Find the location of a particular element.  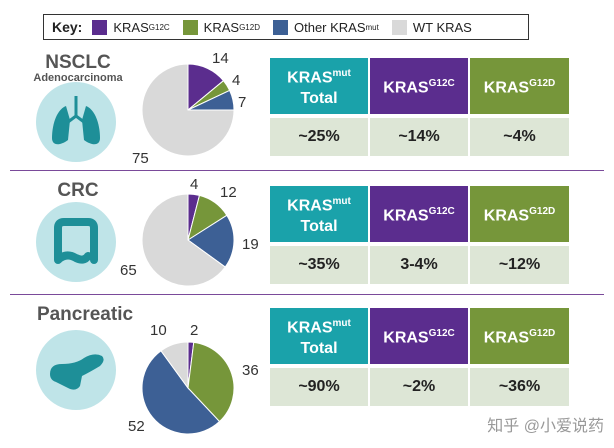

legend-label-g12c: KRAS is located at coordinates (131, 27).